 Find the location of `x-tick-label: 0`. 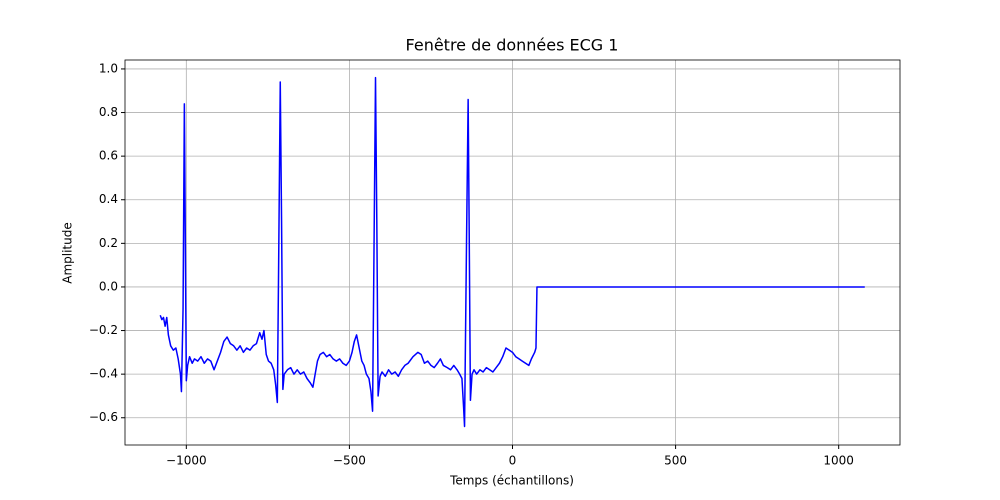

x-tick-label: 0 is located at coordinates (513, 461).